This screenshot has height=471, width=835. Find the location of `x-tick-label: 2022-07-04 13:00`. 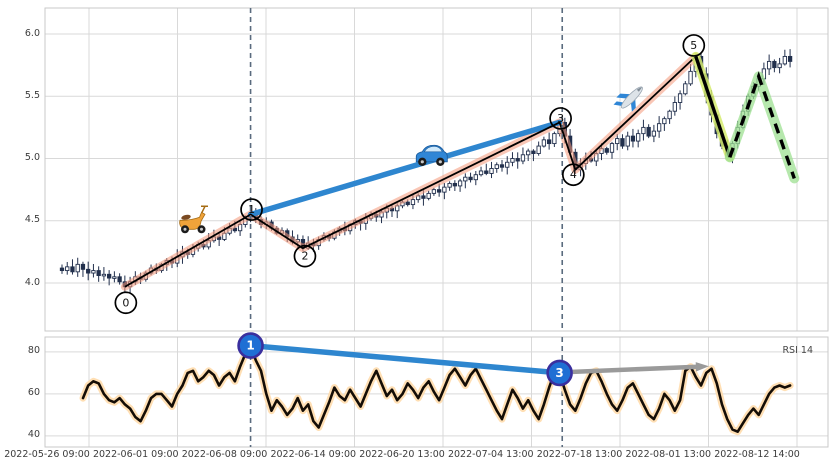

x-tick-label: 2022-07-04 13:00 is located at coordinates (490, 454).